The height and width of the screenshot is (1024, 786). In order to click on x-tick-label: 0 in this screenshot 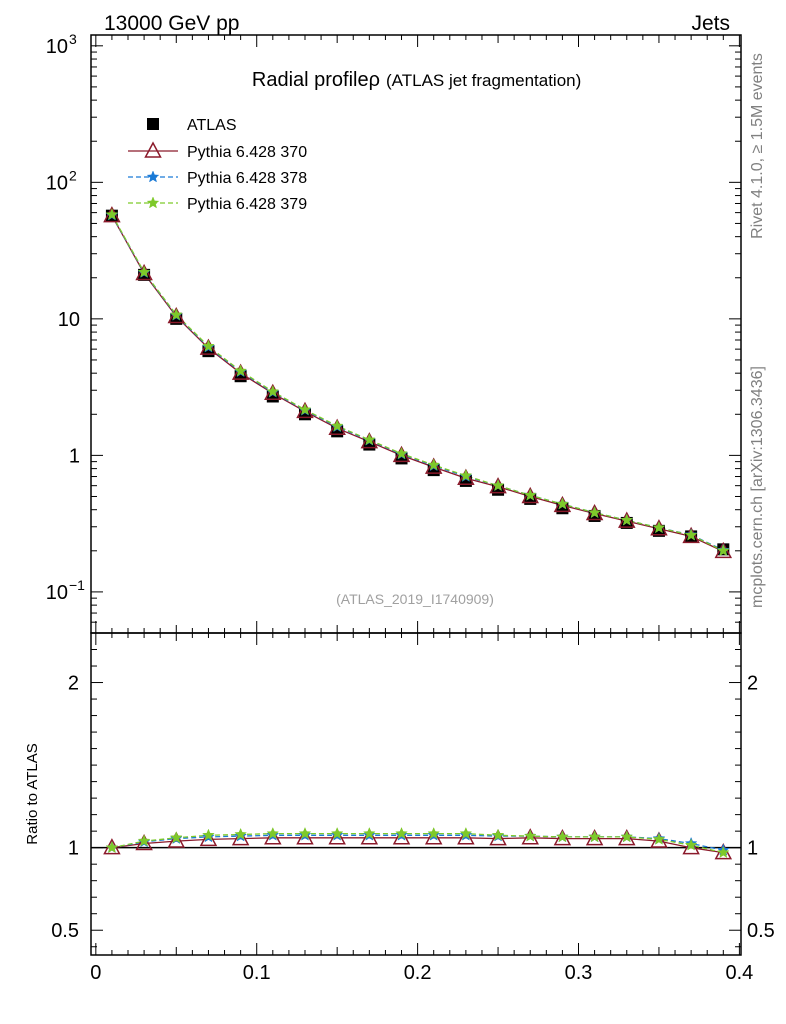, I will do `click(95, 973)`.